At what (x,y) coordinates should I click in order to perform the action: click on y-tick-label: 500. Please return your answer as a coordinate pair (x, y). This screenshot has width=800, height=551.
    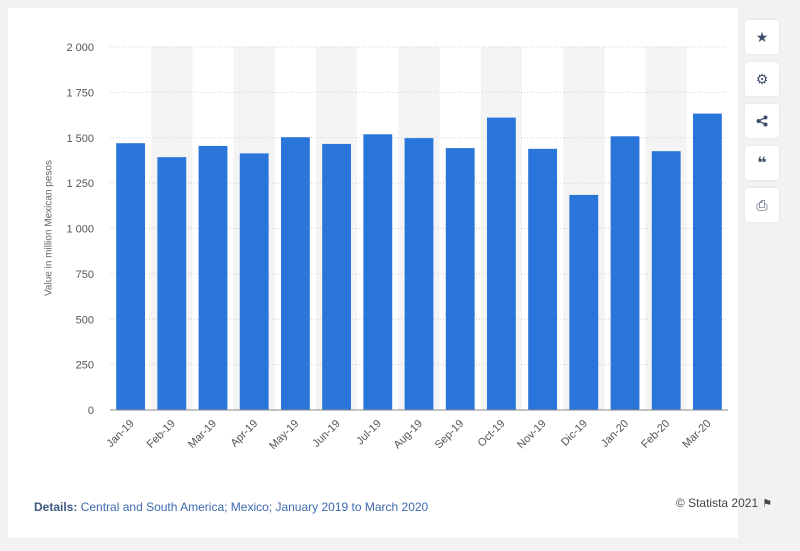
    Looking at the image, I should click on (85, 320).